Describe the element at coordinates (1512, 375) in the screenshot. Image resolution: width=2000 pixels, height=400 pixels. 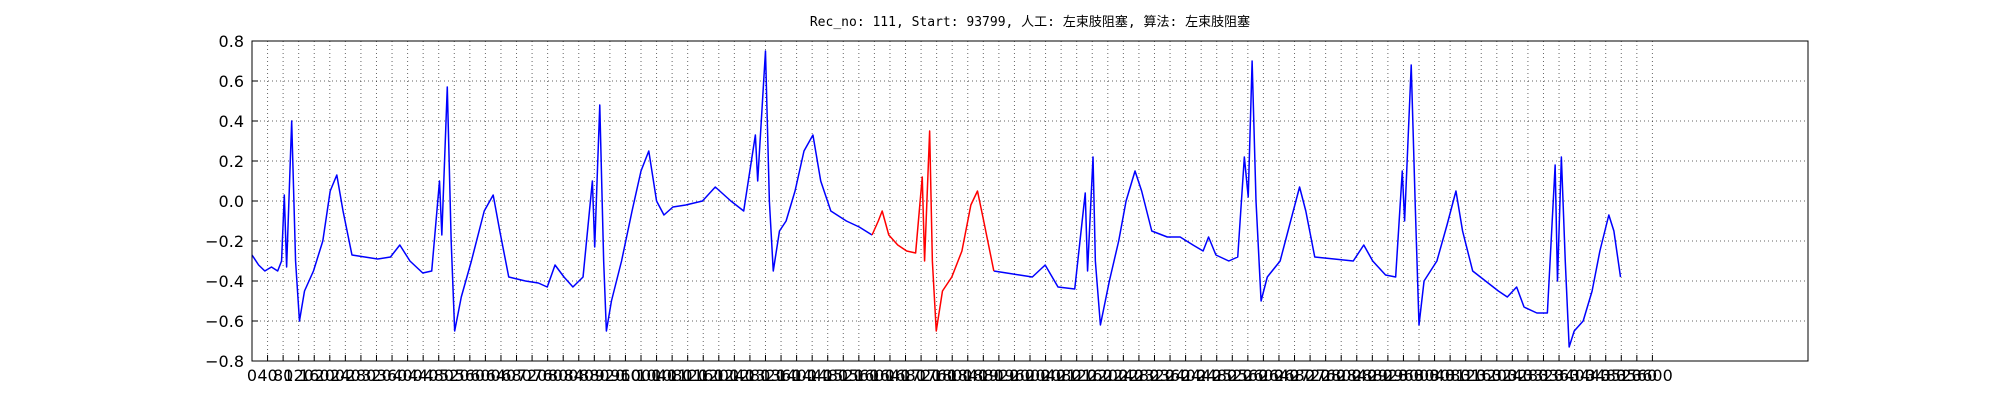
I see `x-tick-label: 3240` at that location.